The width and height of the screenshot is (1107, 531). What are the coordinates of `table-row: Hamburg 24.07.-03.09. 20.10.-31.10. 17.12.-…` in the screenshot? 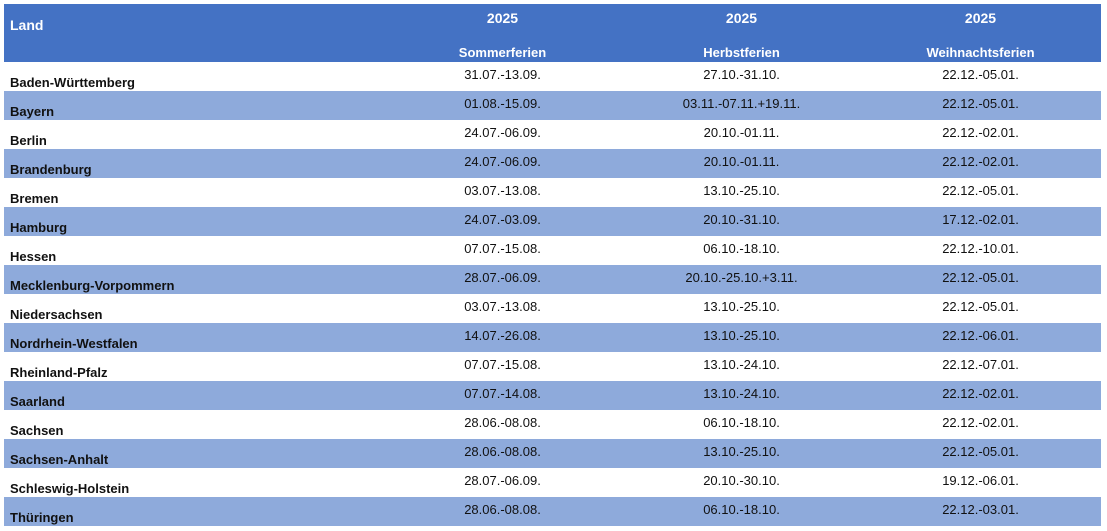 It's located at (552, 221).